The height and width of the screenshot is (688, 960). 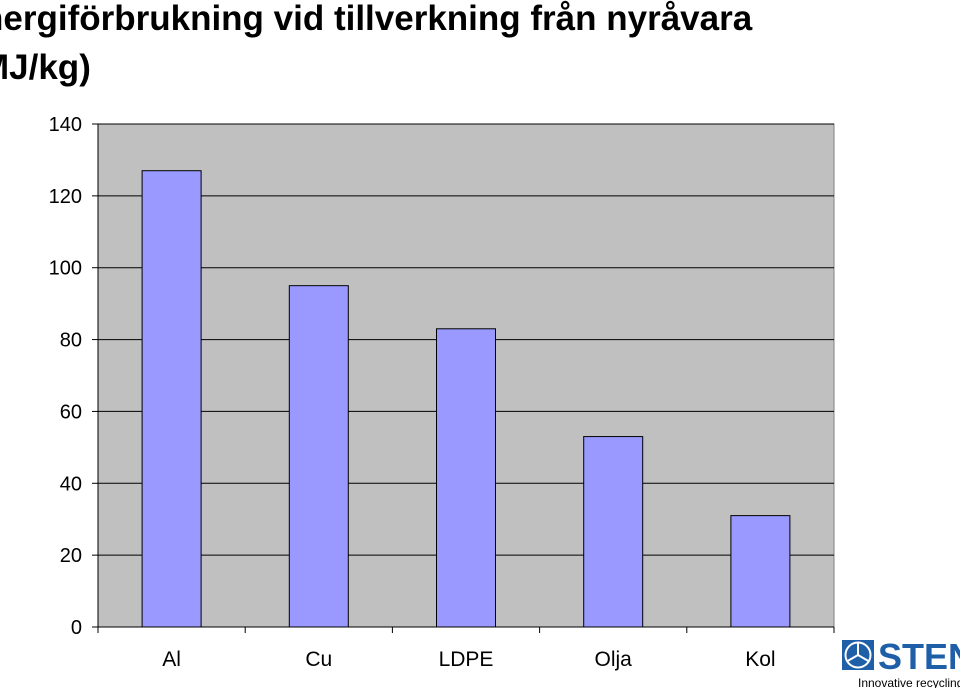 I want to click on x-category-label: Cu, so click(x=318, y=659).